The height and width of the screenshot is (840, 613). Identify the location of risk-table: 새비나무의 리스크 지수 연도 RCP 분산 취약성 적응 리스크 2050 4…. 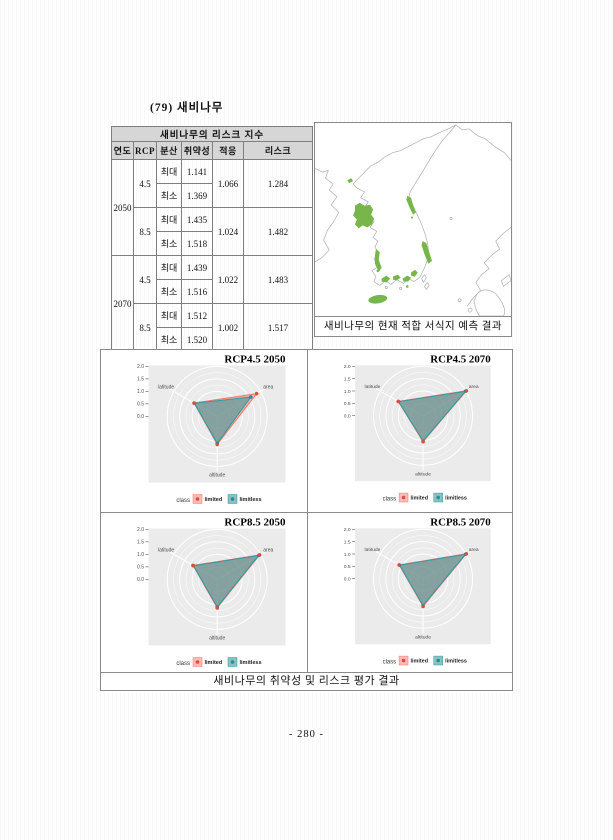
(212, 239).